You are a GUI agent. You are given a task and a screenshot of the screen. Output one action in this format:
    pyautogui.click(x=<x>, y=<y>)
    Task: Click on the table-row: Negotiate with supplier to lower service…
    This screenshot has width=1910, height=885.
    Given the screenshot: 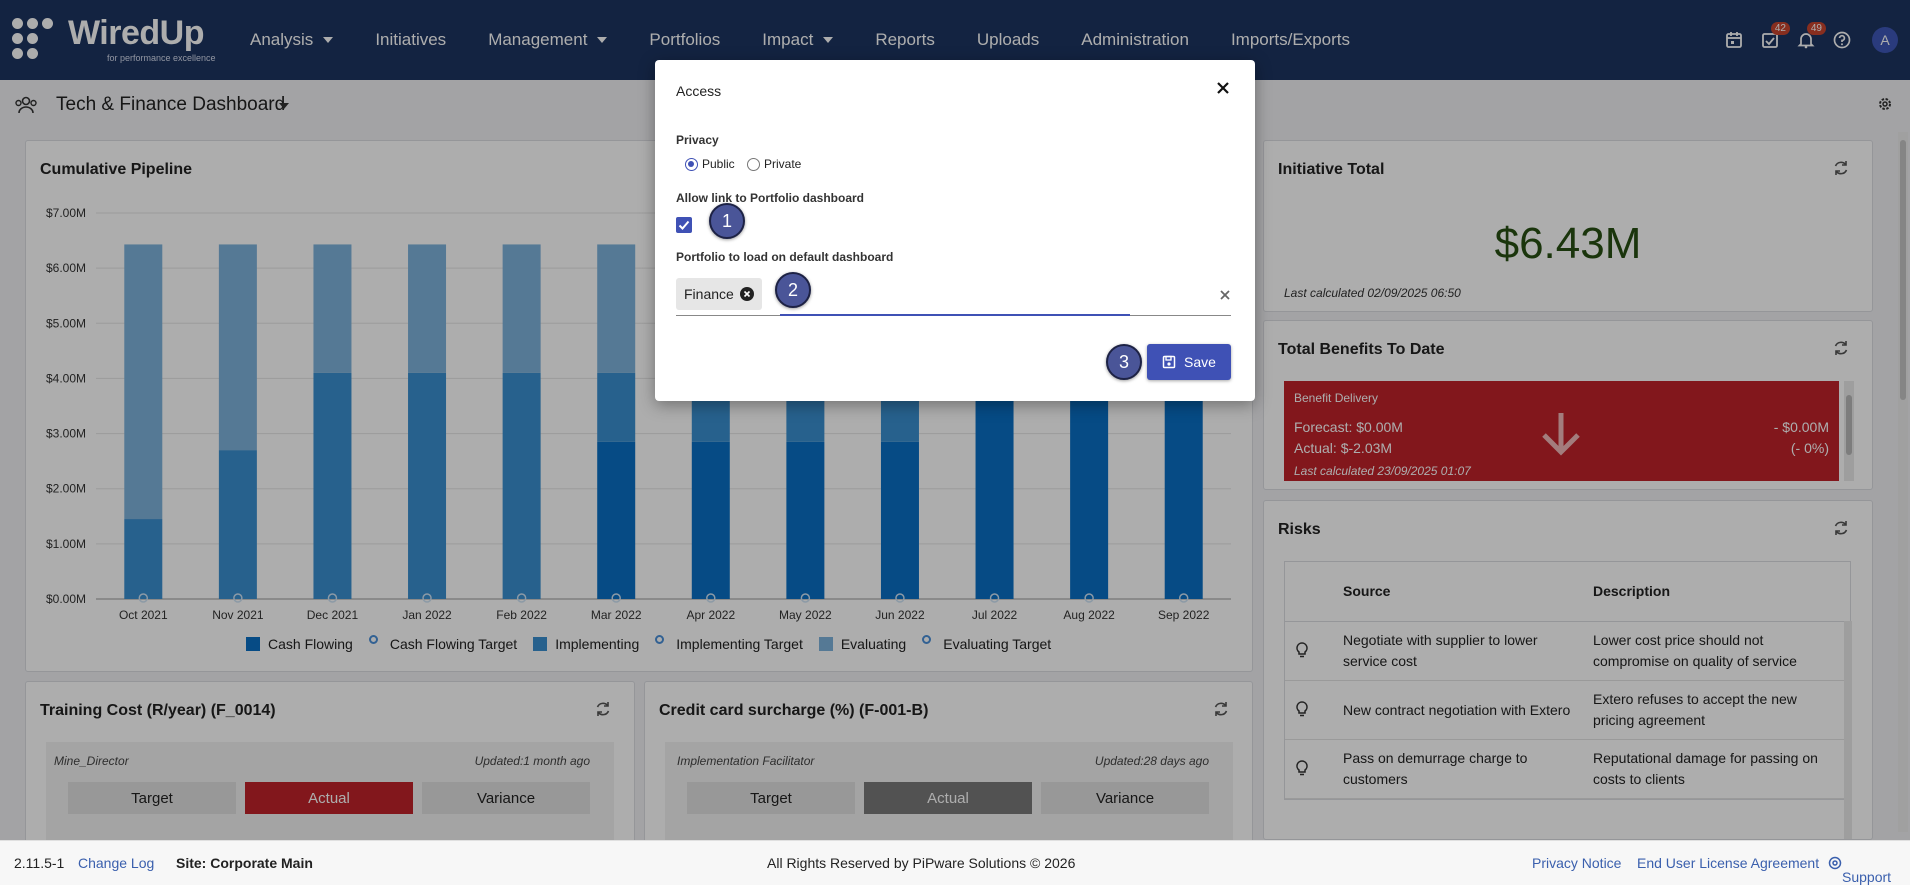 What is the action you would take?
    pyautogui.click(x=1567, y=651)
    